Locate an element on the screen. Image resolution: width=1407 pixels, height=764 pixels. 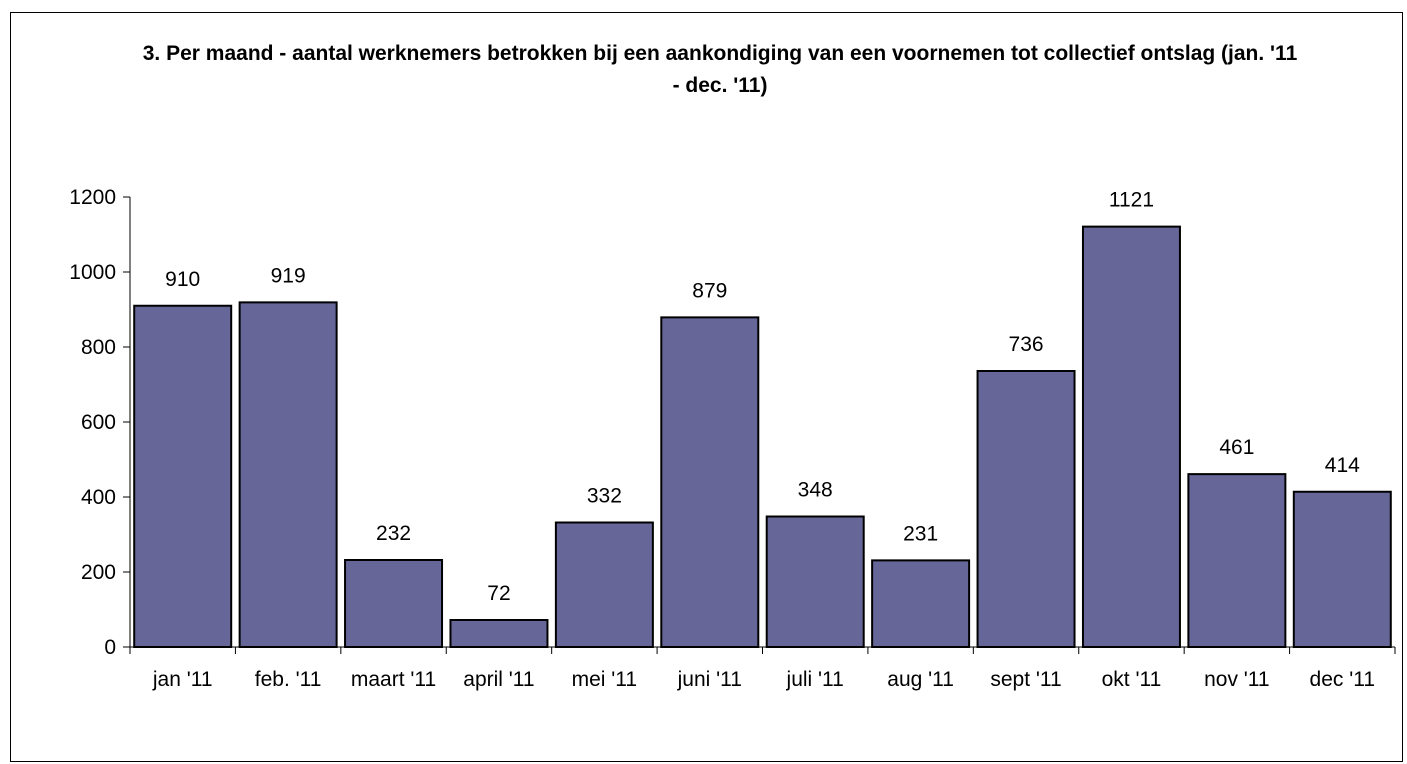
data-label: 348 is located at coordinates (815, 490).